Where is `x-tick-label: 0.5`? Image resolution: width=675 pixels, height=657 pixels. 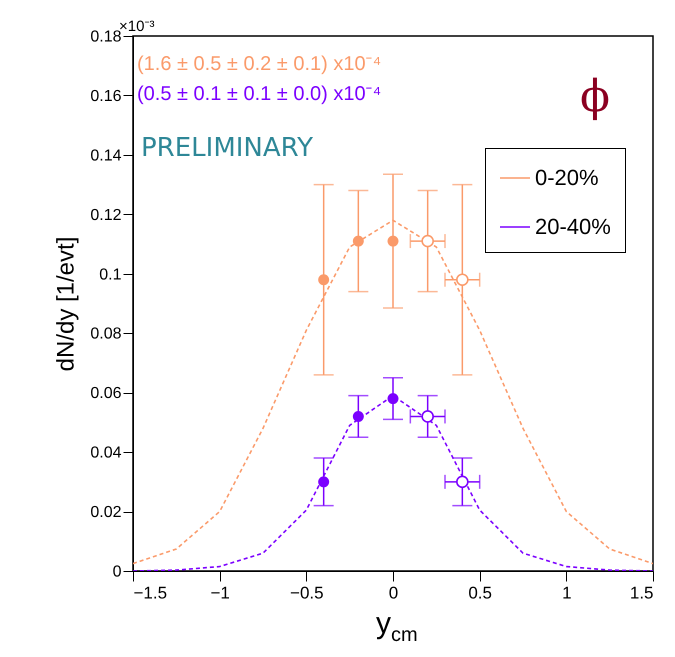 x-tick-label: 0.5 is located at coordinates (480, 593).